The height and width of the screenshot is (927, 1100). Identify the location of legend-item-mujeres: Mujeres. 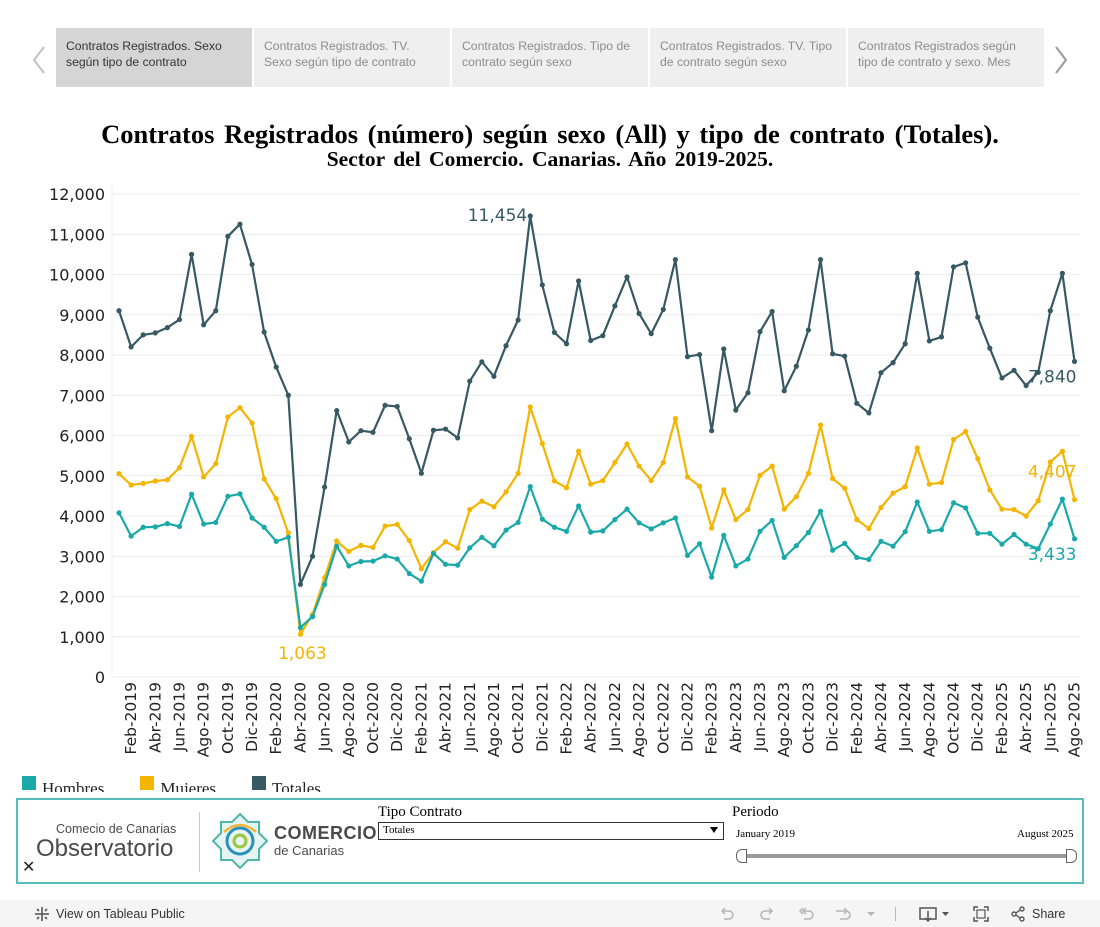
(178, 783).